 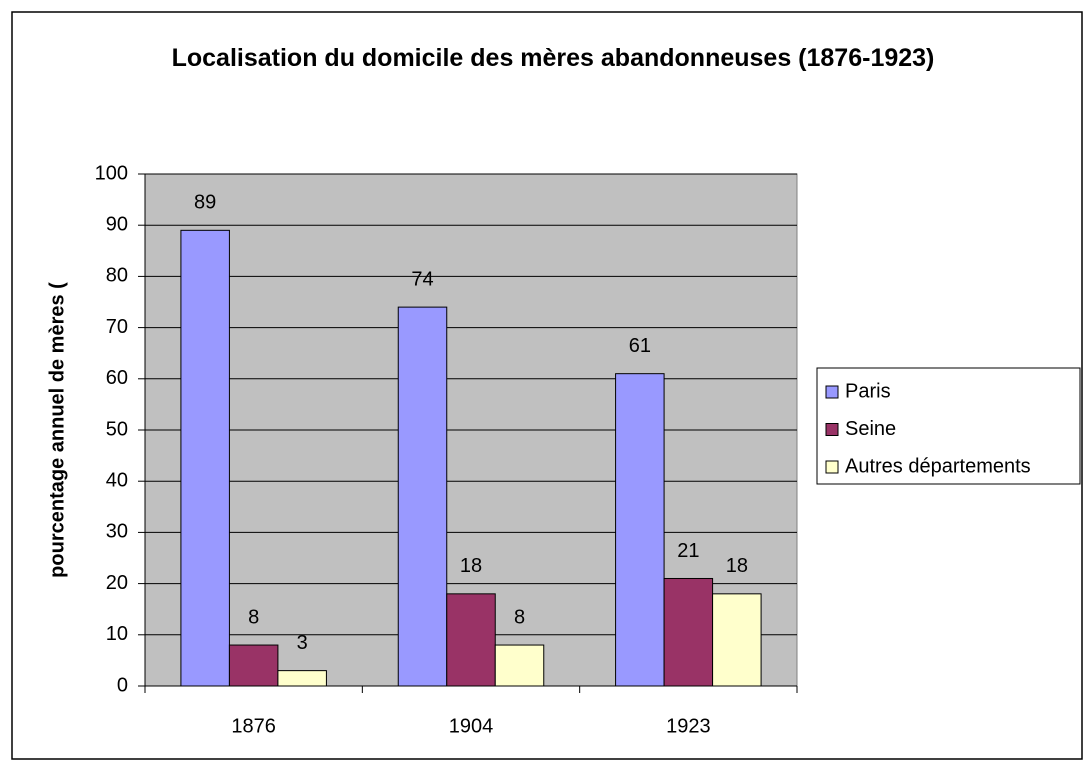 I want to click on y-tick-label: 0, so click(x=122, y=685).